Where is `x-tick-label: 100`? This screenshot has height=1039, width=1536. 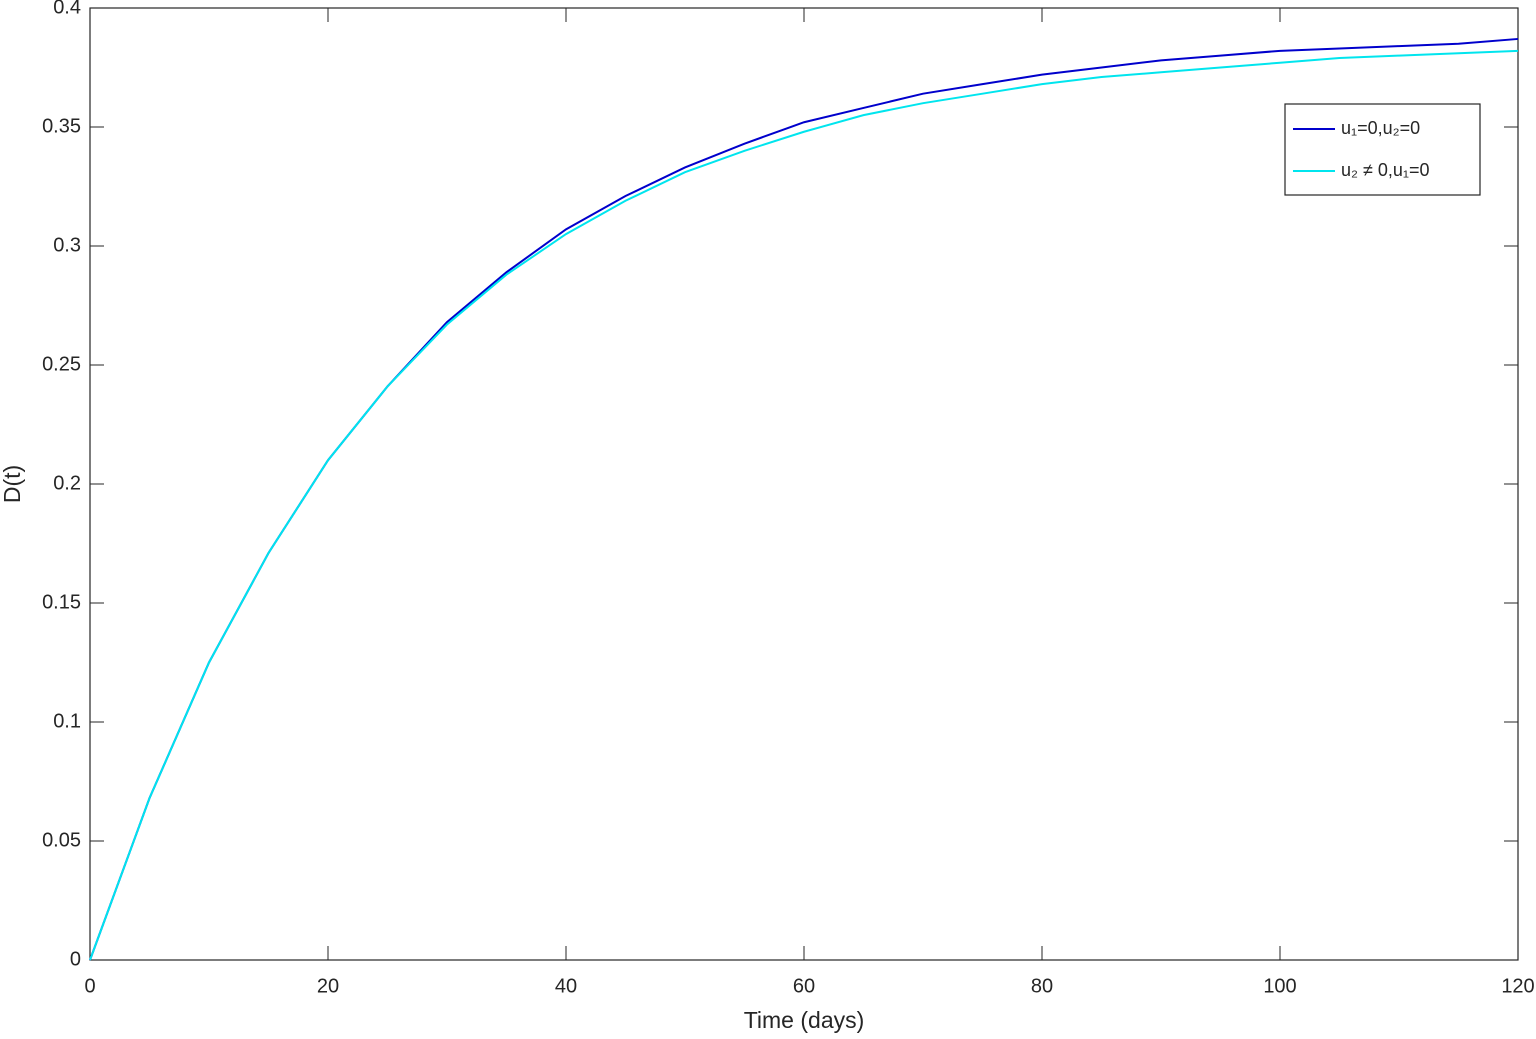 x-tick-label: 100 is located at coordinates (1279, 986).